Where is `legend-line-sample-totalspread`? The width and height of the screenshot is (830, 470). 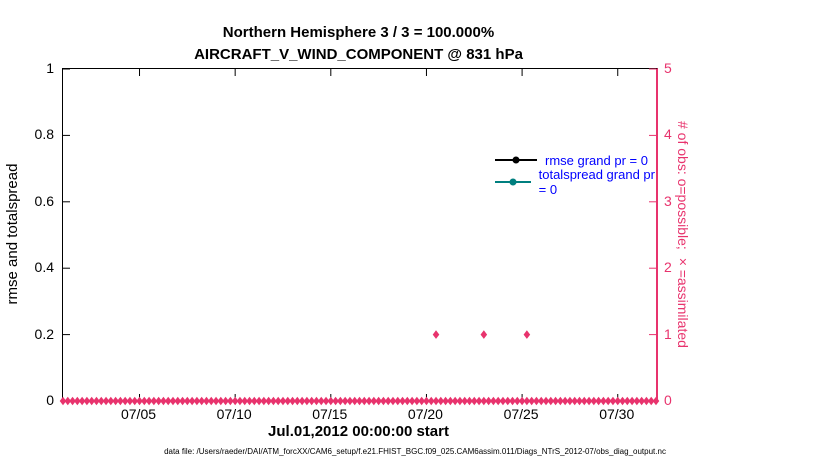 legend-line-sample-totalspread is located at coordinates (513, 182).